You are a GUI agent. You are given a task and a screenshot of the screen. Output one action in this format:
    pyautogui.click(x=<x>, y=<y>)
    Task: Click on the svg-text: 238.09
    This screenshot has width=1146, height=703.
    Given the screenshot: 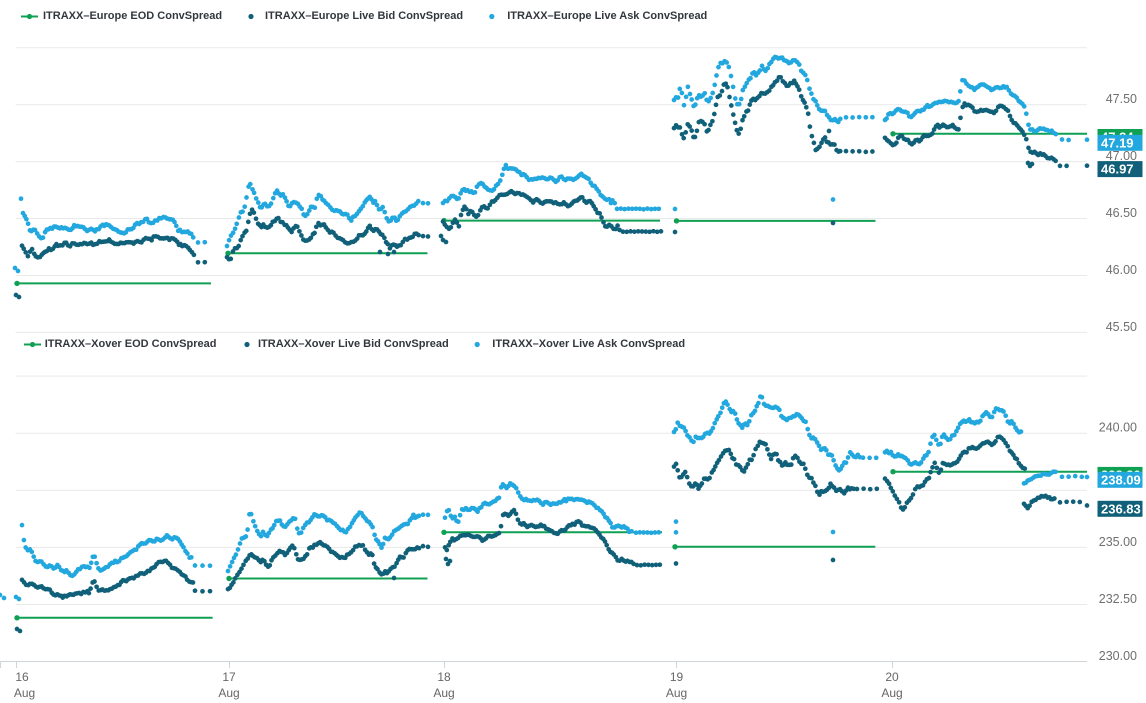 What is the action you would take?
    pyautogui.click(x=1121, y=479)
    